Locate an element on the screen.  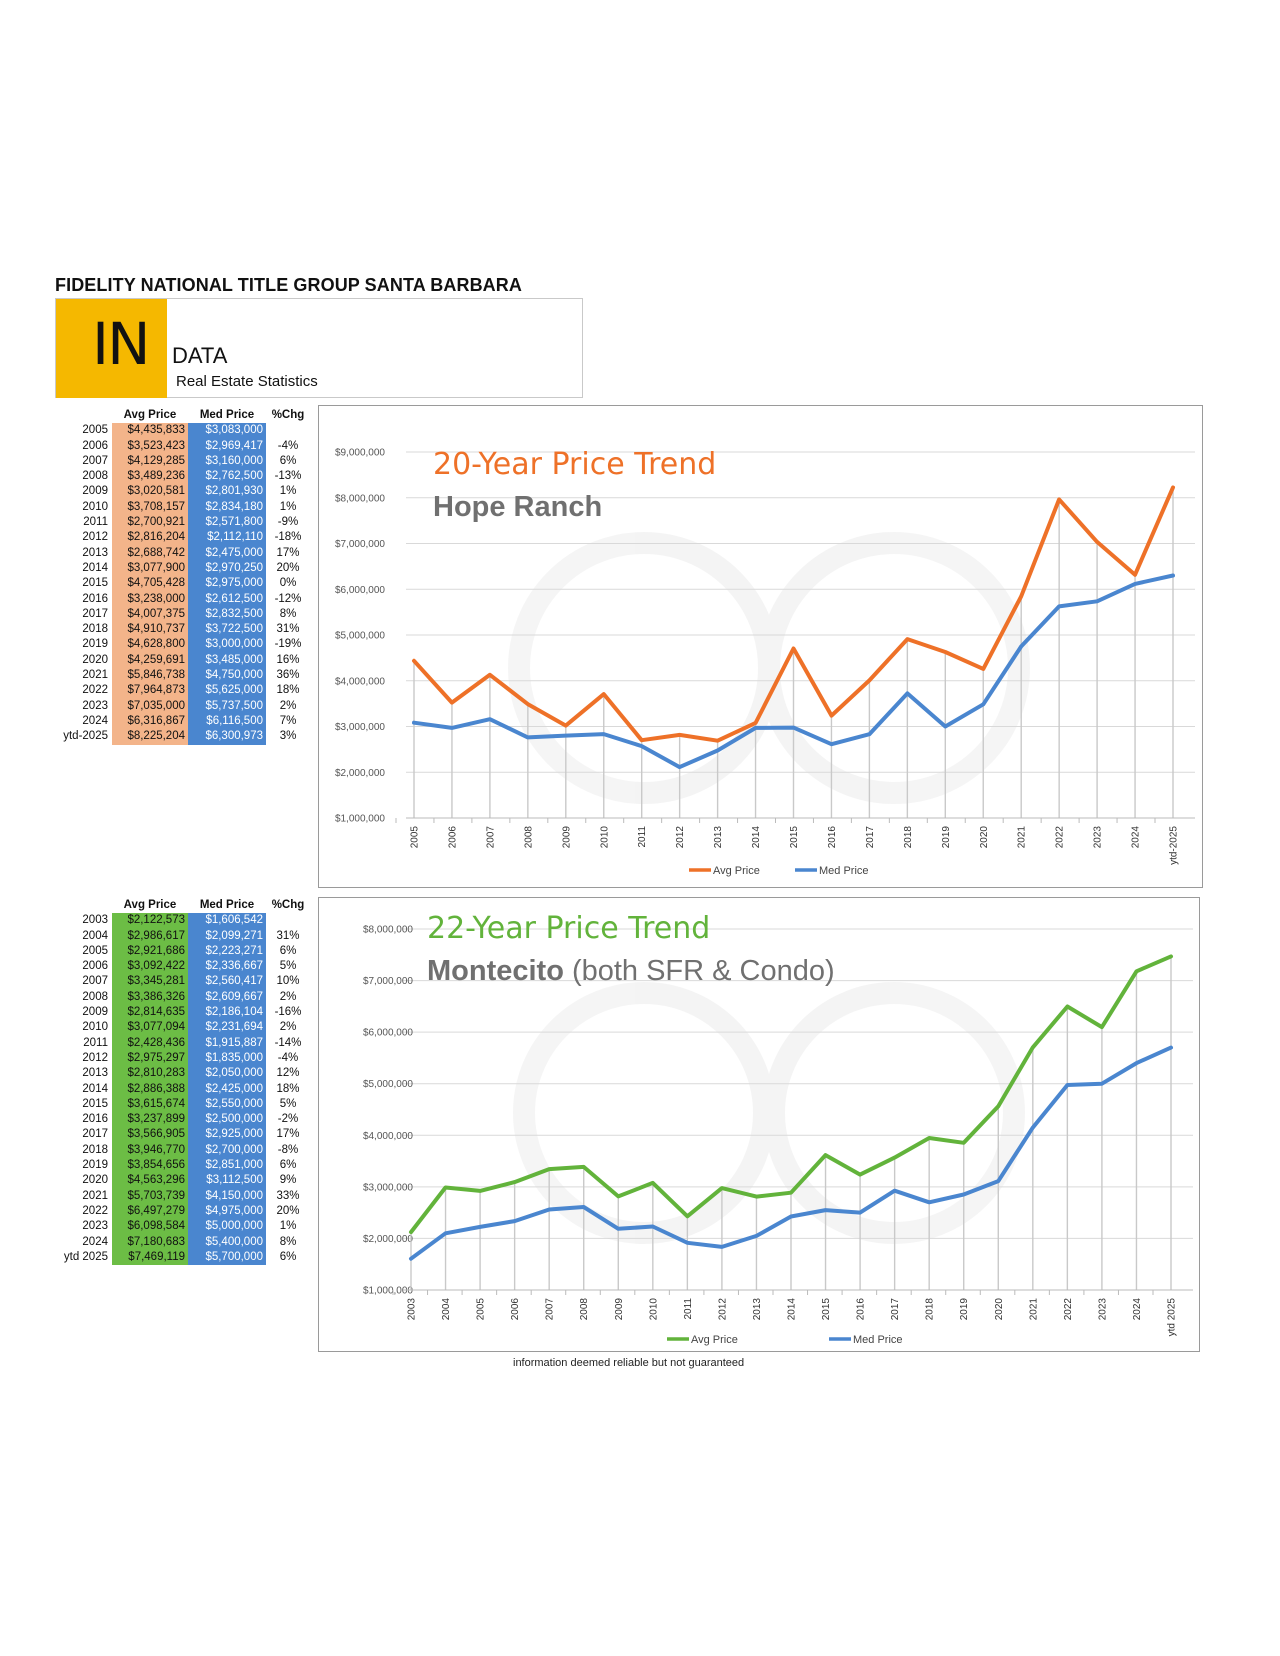
row-avg-price: $7,469,119 is located at coordinates (150, 1257).